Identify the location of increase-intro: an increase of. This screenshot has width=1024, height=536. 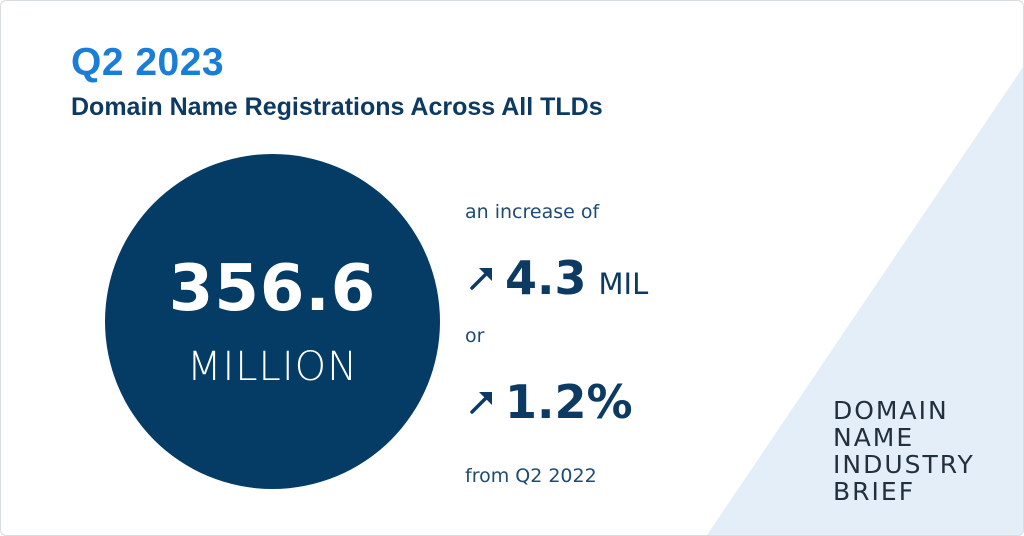
(532, 212).